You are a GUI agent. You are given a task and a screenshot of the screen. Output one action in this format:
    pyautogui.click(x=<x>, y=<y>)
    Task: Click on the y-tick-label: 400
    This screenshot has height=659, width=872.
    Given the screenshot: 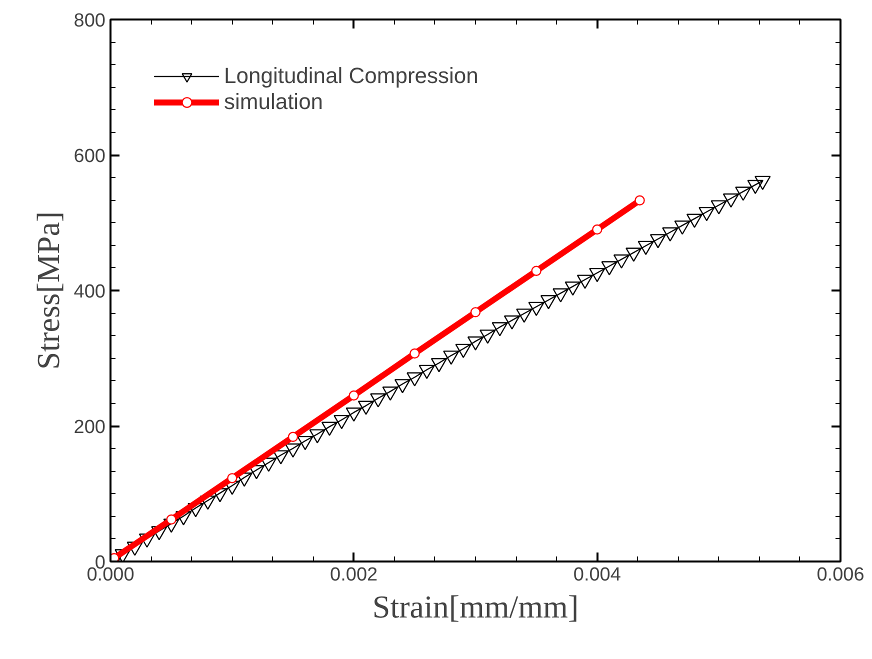 What is the action you would take?
    pyautogui.click(x=90, y=292)
    